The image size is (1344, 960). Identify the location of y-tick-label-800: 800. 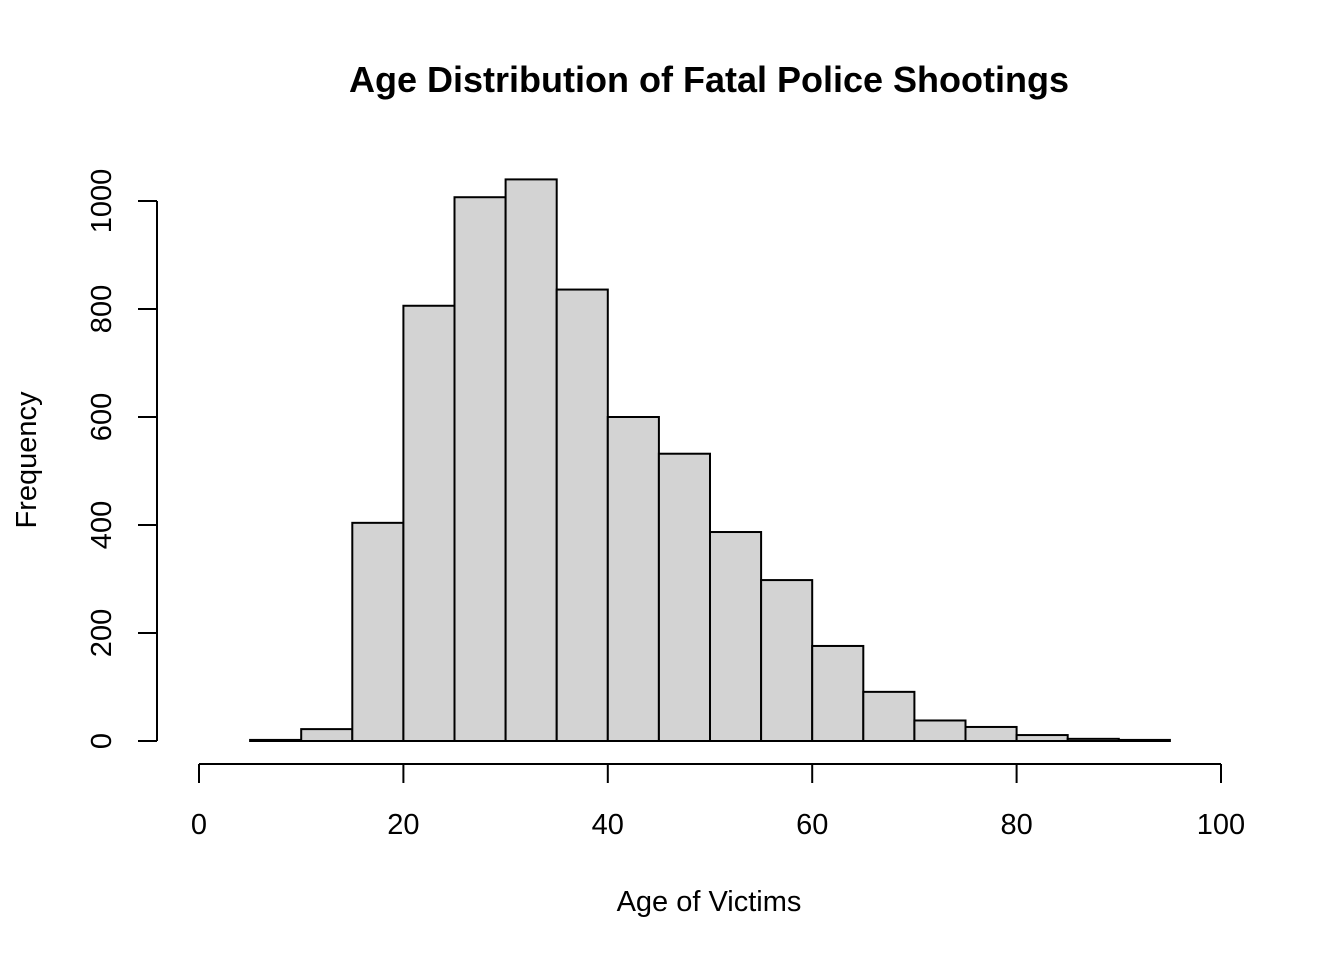
(102, 309).